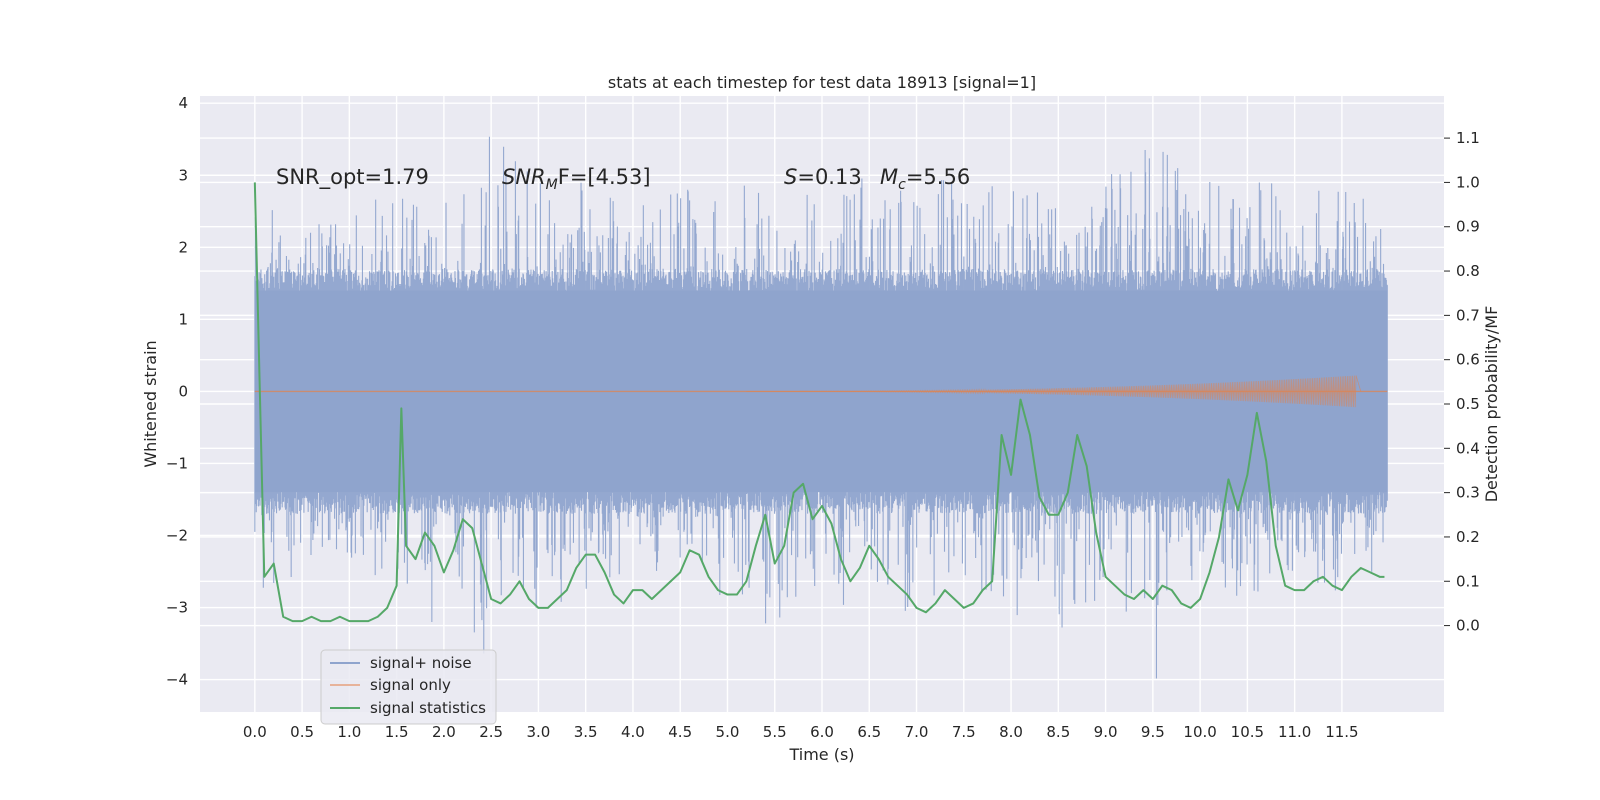 Image resolution: width=1600 pixels, height=800 pixels. I want to click on annotation-snr-mf-rest: F=[4.53], so click(604, 177).